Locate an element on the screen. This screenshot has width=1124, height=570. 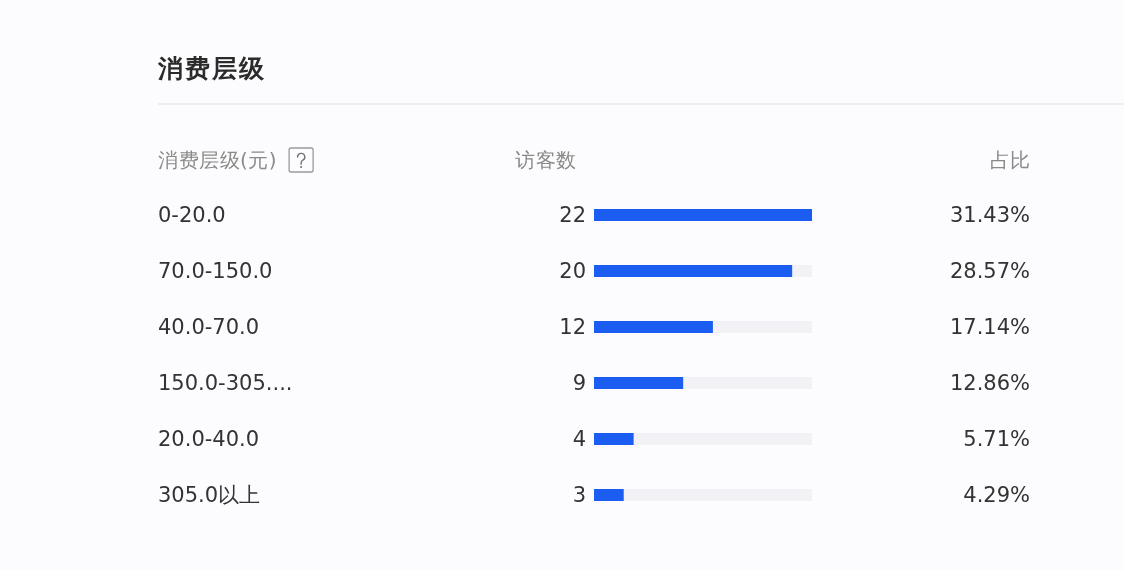
annotation: 5.71% is located at coordinates (996, 439).